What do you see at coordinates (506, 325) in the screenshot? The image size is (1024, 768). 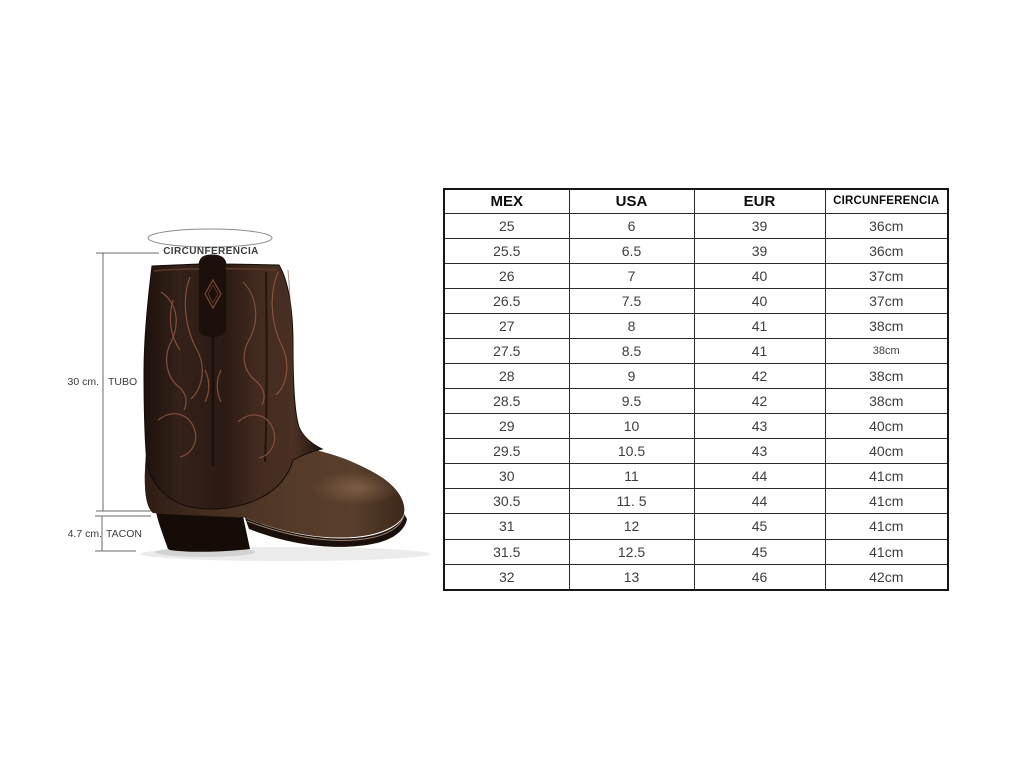 I see `size-cell: 27` at bounding box center [506, 325].